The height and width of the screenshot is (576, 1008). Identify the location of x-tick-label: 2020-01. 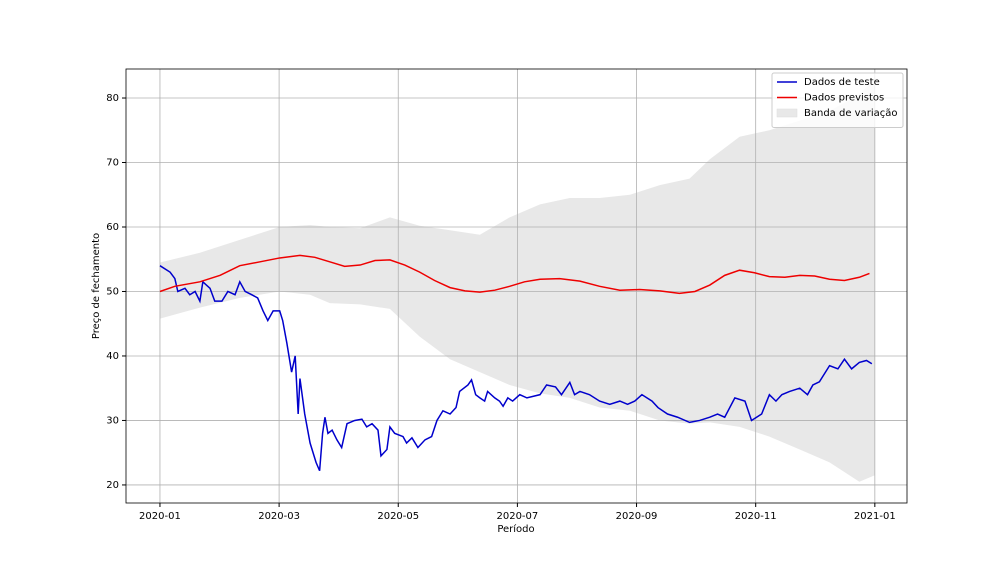
(160, 516).